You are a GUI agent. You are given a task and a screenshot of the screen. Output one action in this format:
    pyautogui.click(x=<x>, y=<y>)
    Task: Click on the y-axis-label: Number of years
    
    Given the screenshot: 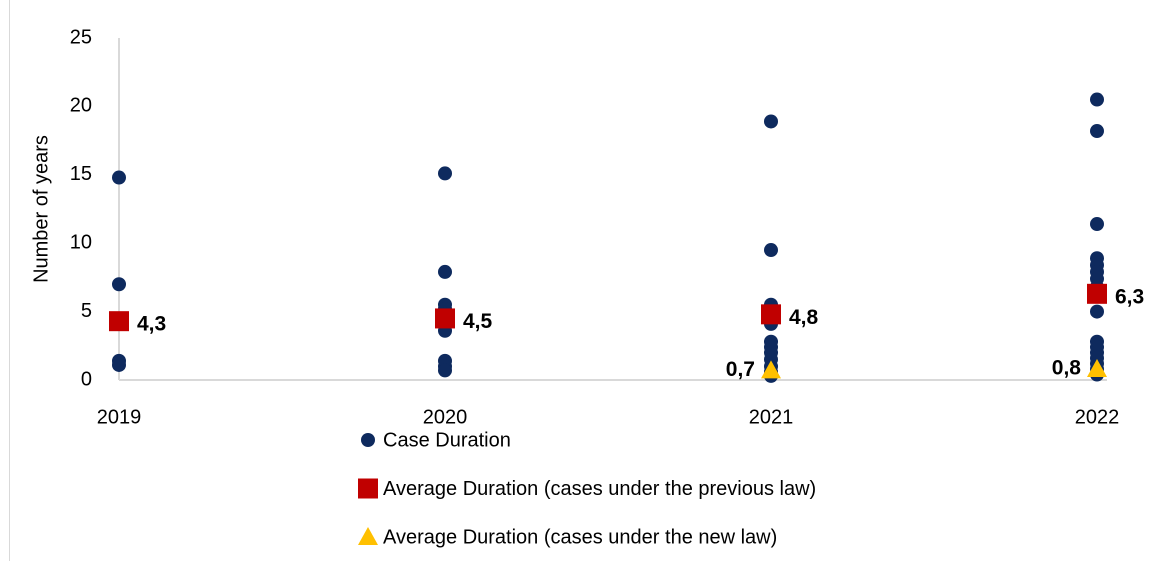 What is the action you would take?
    pyautogui.click(x=41, y=209)
    